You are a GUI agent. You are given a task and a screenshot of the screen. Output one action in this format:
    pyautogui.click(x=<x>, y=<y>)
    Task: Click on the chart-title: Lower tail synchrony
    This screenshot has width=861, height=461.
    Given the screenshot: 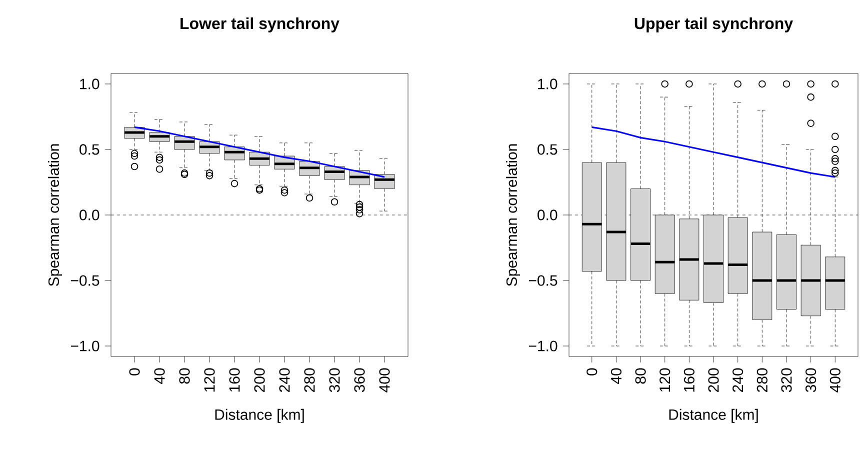 What is the action you would take?
    pyautogui.click(x=260, y=24)
    